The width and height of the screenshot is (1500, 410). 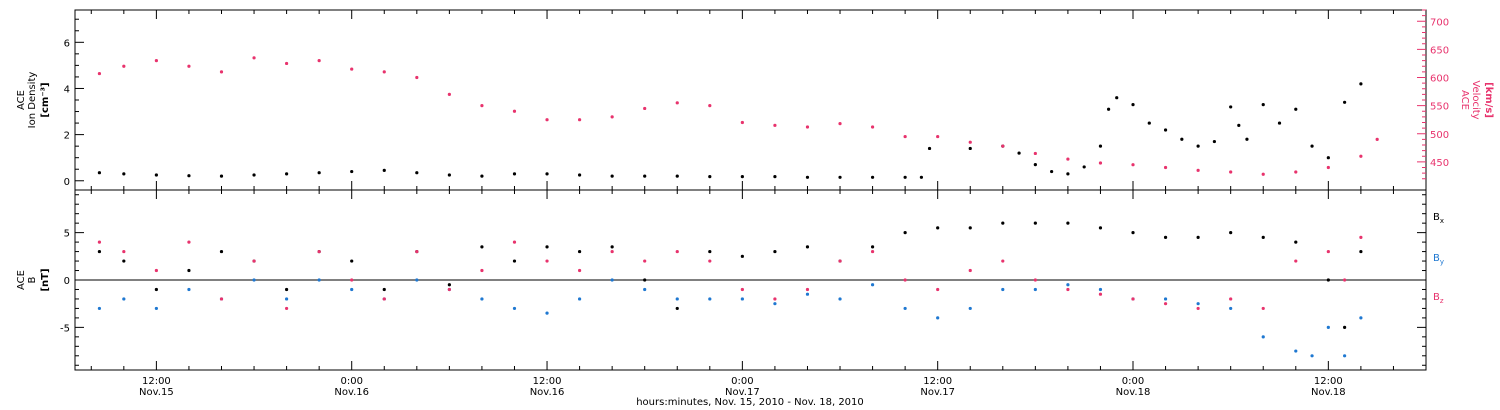 I want to click on top-right-axis-title-1: ACE, so click(x=1464, y=100).